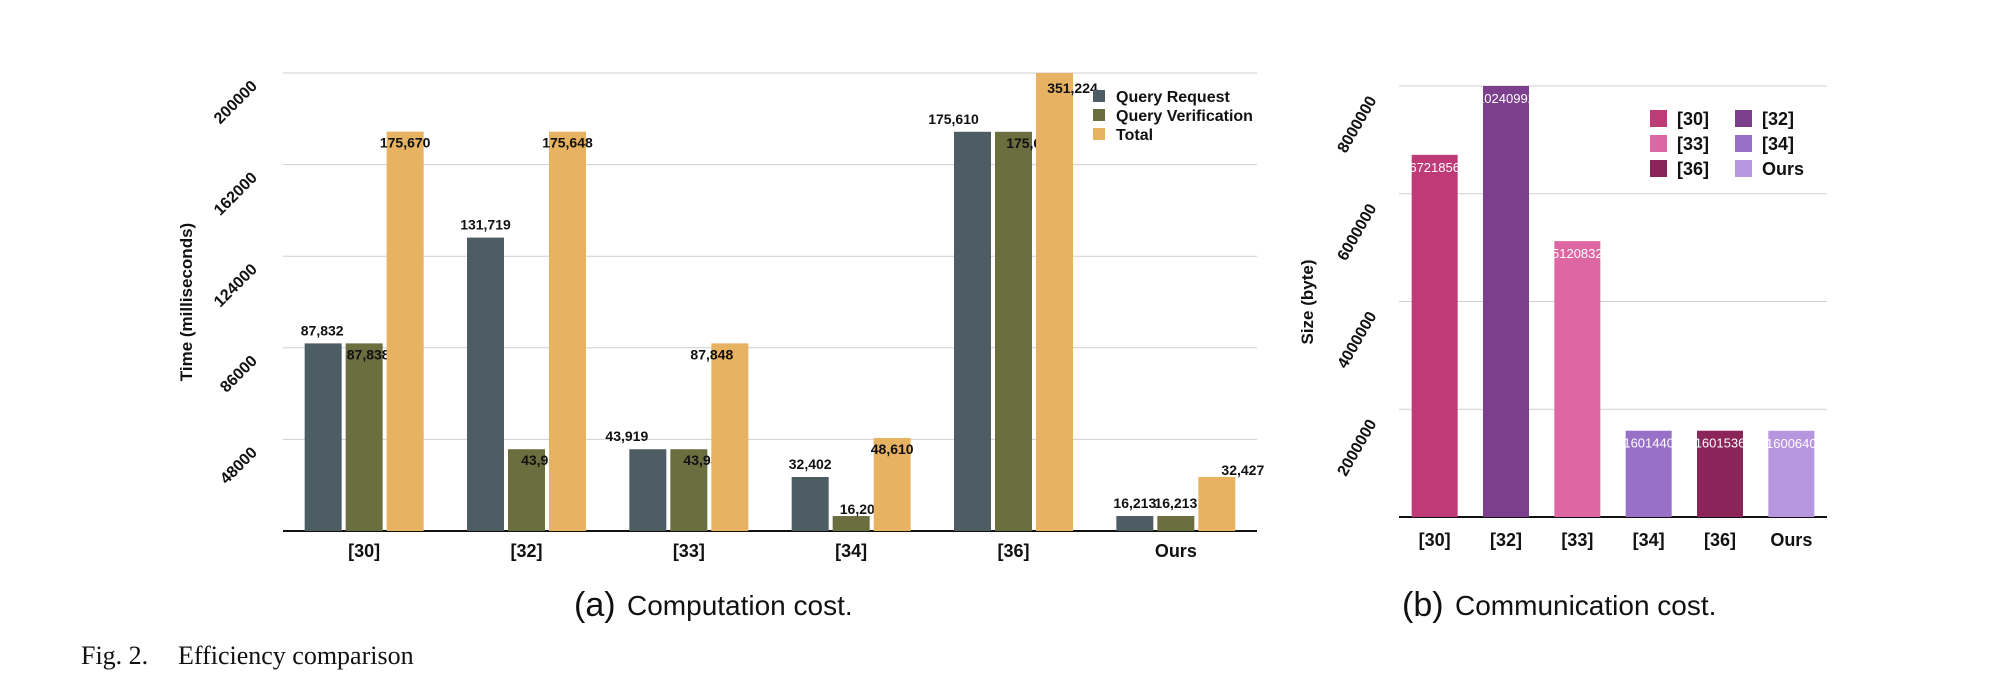  Describe the element at coordinates (236, 194) in the screenshot. I see `y-tick-label: 162000` at that location.